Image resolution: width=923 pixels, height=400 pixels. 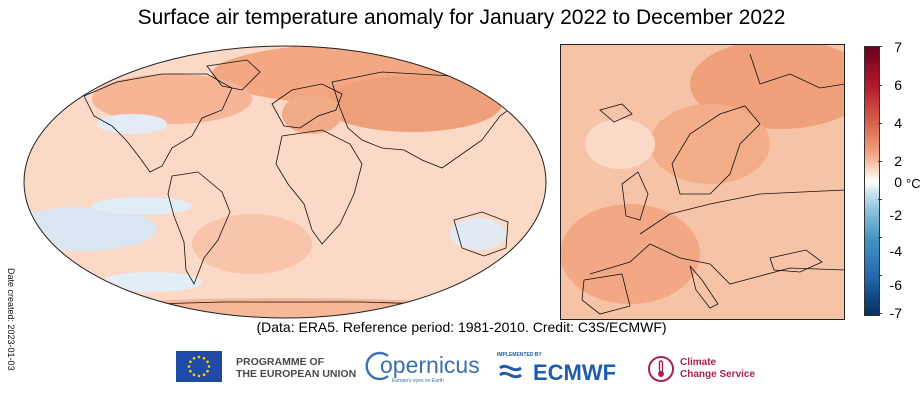 What do you see at coordinates (895, 215) in the screenshot?
I see `colorbar-tick-label: -2` at bounding box center [895, 215].